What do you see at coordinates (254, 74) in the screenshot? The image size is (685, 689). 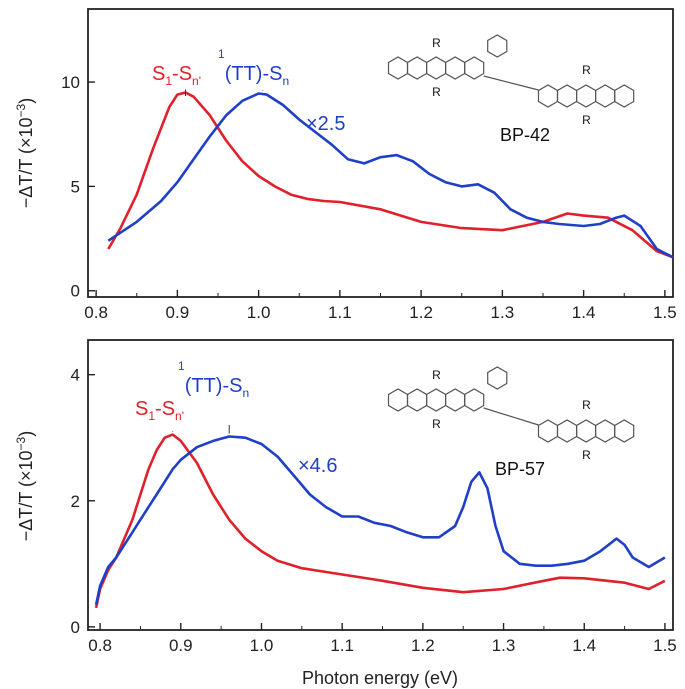 I see `top-blue-ann-main: (TT)-S` at bounding box center [254, 74].